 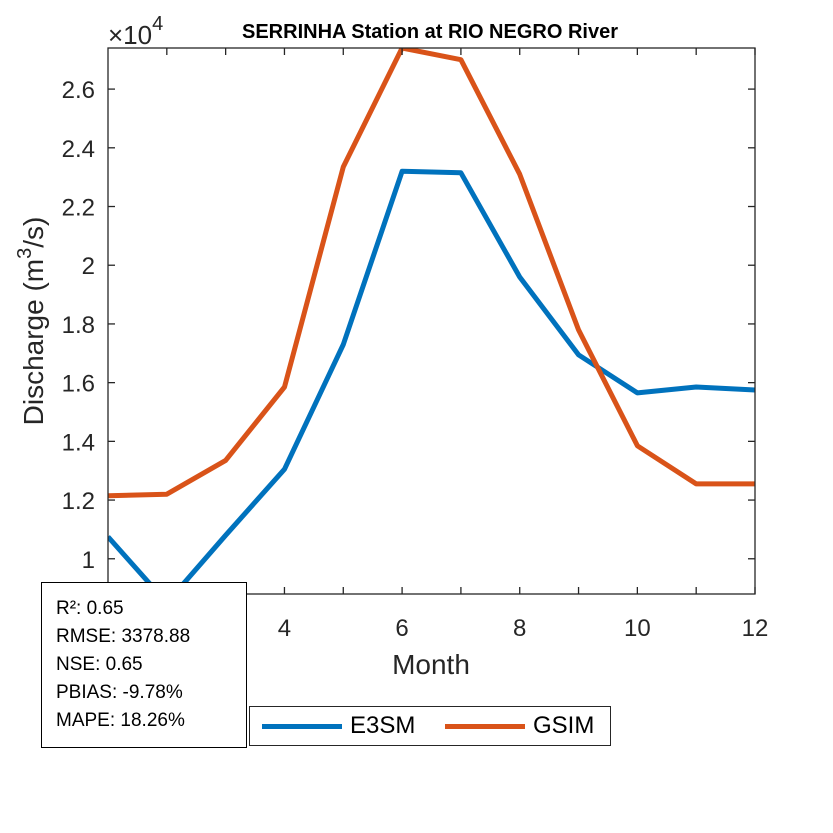 I want to click on x-tick-label: 8, so click(x=519, y=628).